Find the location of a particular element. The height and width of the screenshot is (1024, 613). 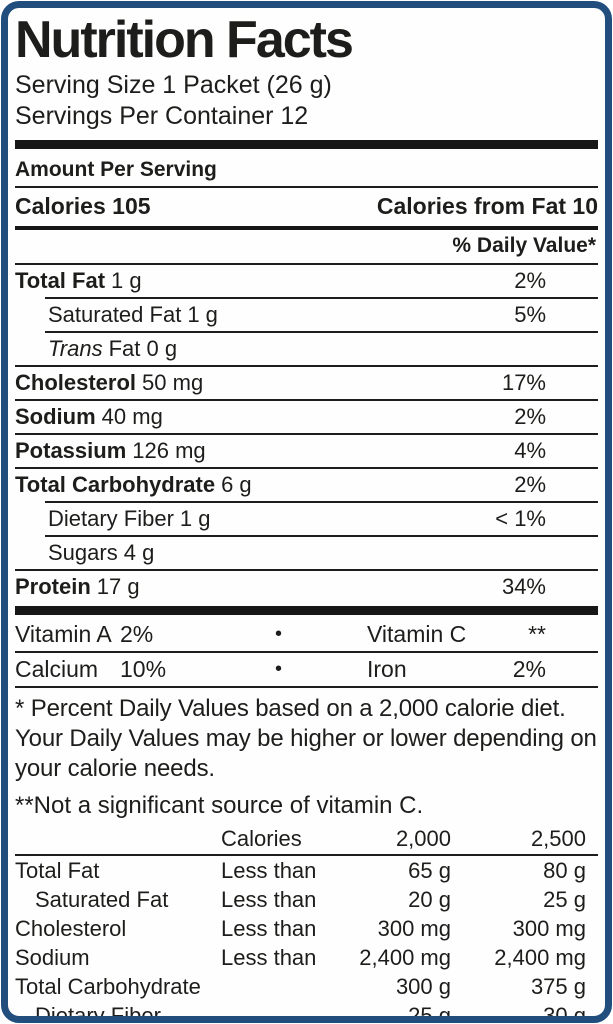

table-row-cholesterol: Cholesterol Less than 300 mg 300 mg is located at coordinates (306, 928).